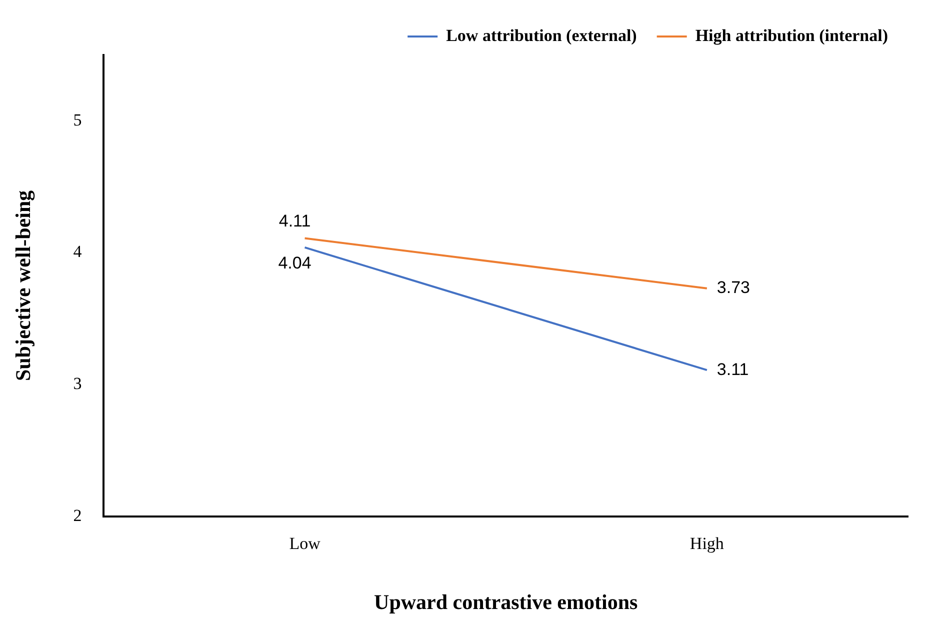 The width and height of the screenshot is (939, 632). What do you see at coordinates (707, 544) in the screenshot?
I see `x-tick-label: High` at bounding box center [707, 544].